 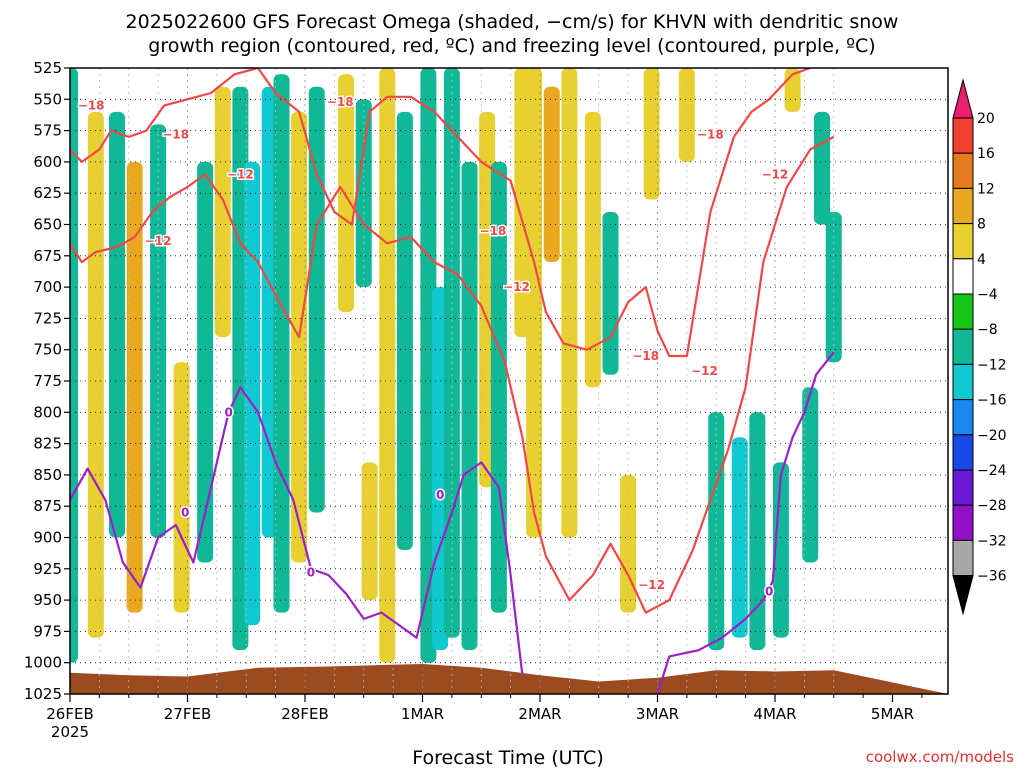 I want to click on colorbar-cap-bottom, so click(x=963, y=595).